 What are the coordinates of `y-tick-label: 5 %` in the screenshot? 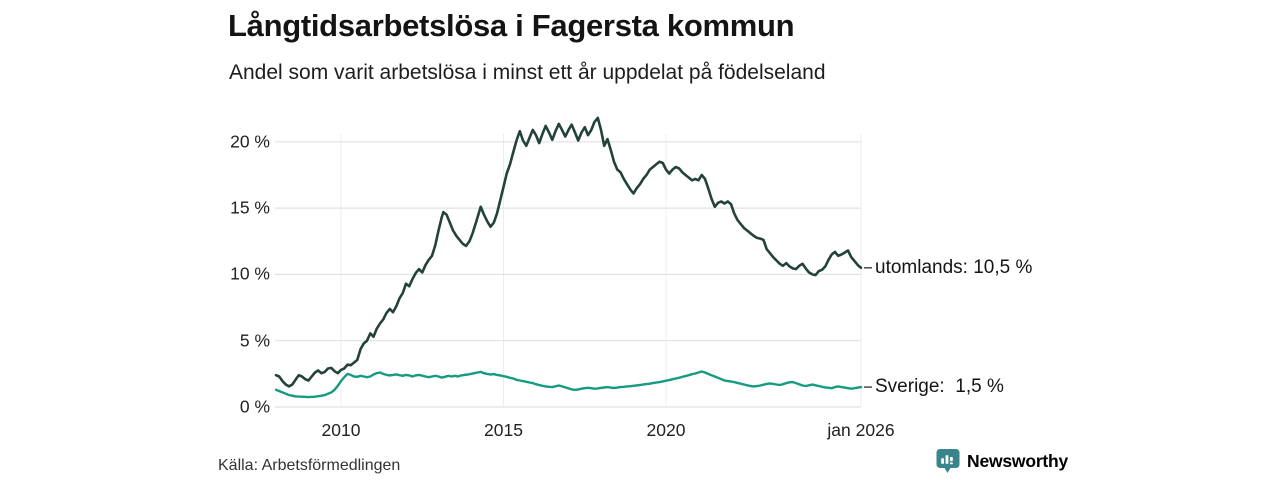 It's located at (254, 340).